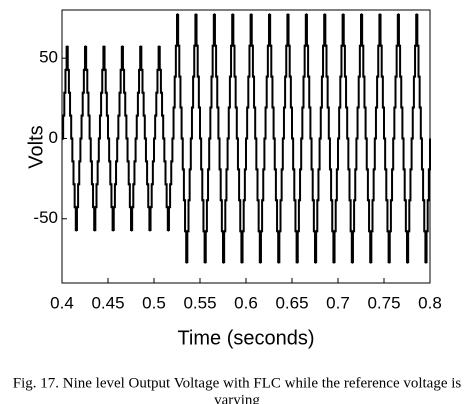 The width and height of the screenshot is (474, 404). I want to click on y-axis-label: Volts, so click(36, 146).